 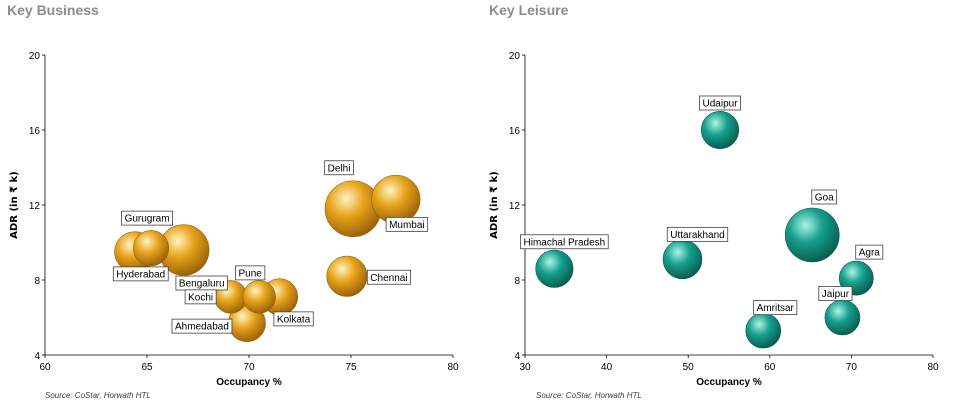 I want to click on bubble-label-agra: Agra, so click(x=869, y=252).